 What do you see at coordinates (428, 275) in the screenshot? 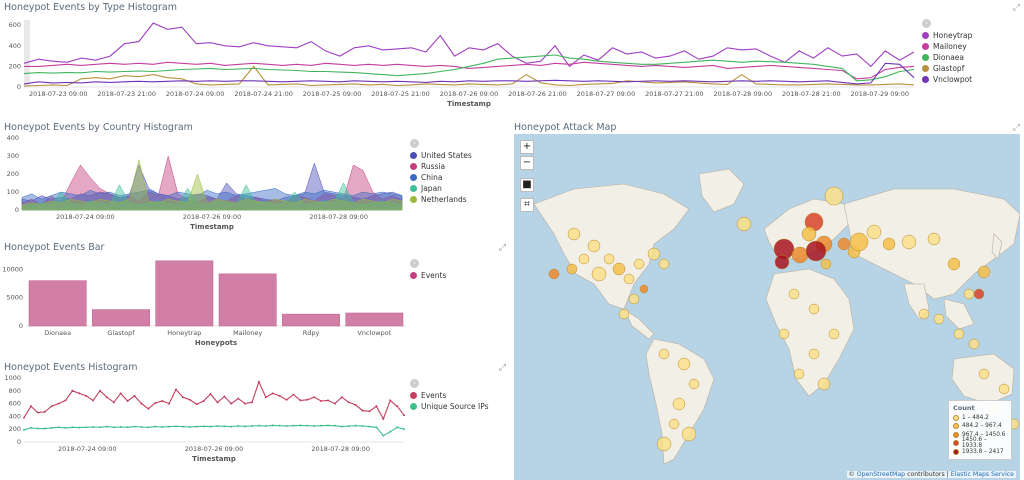
I see `legend-item: Events` at bounding box center [428, 275].